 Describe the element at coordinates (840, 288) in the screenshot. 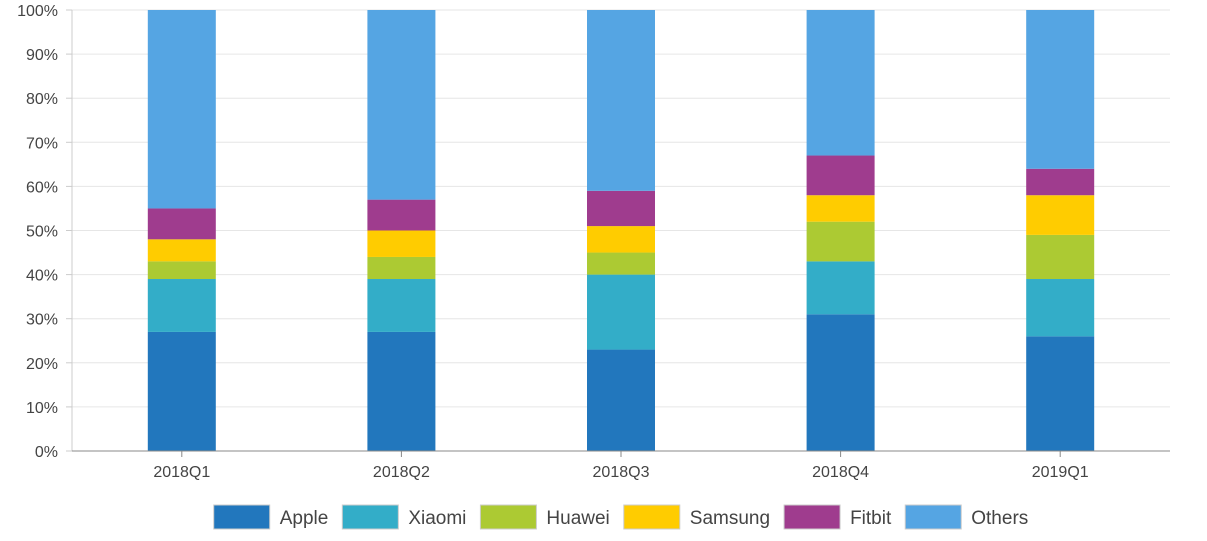

I see `bar-segment-xiaomi-2018q4` at that location.